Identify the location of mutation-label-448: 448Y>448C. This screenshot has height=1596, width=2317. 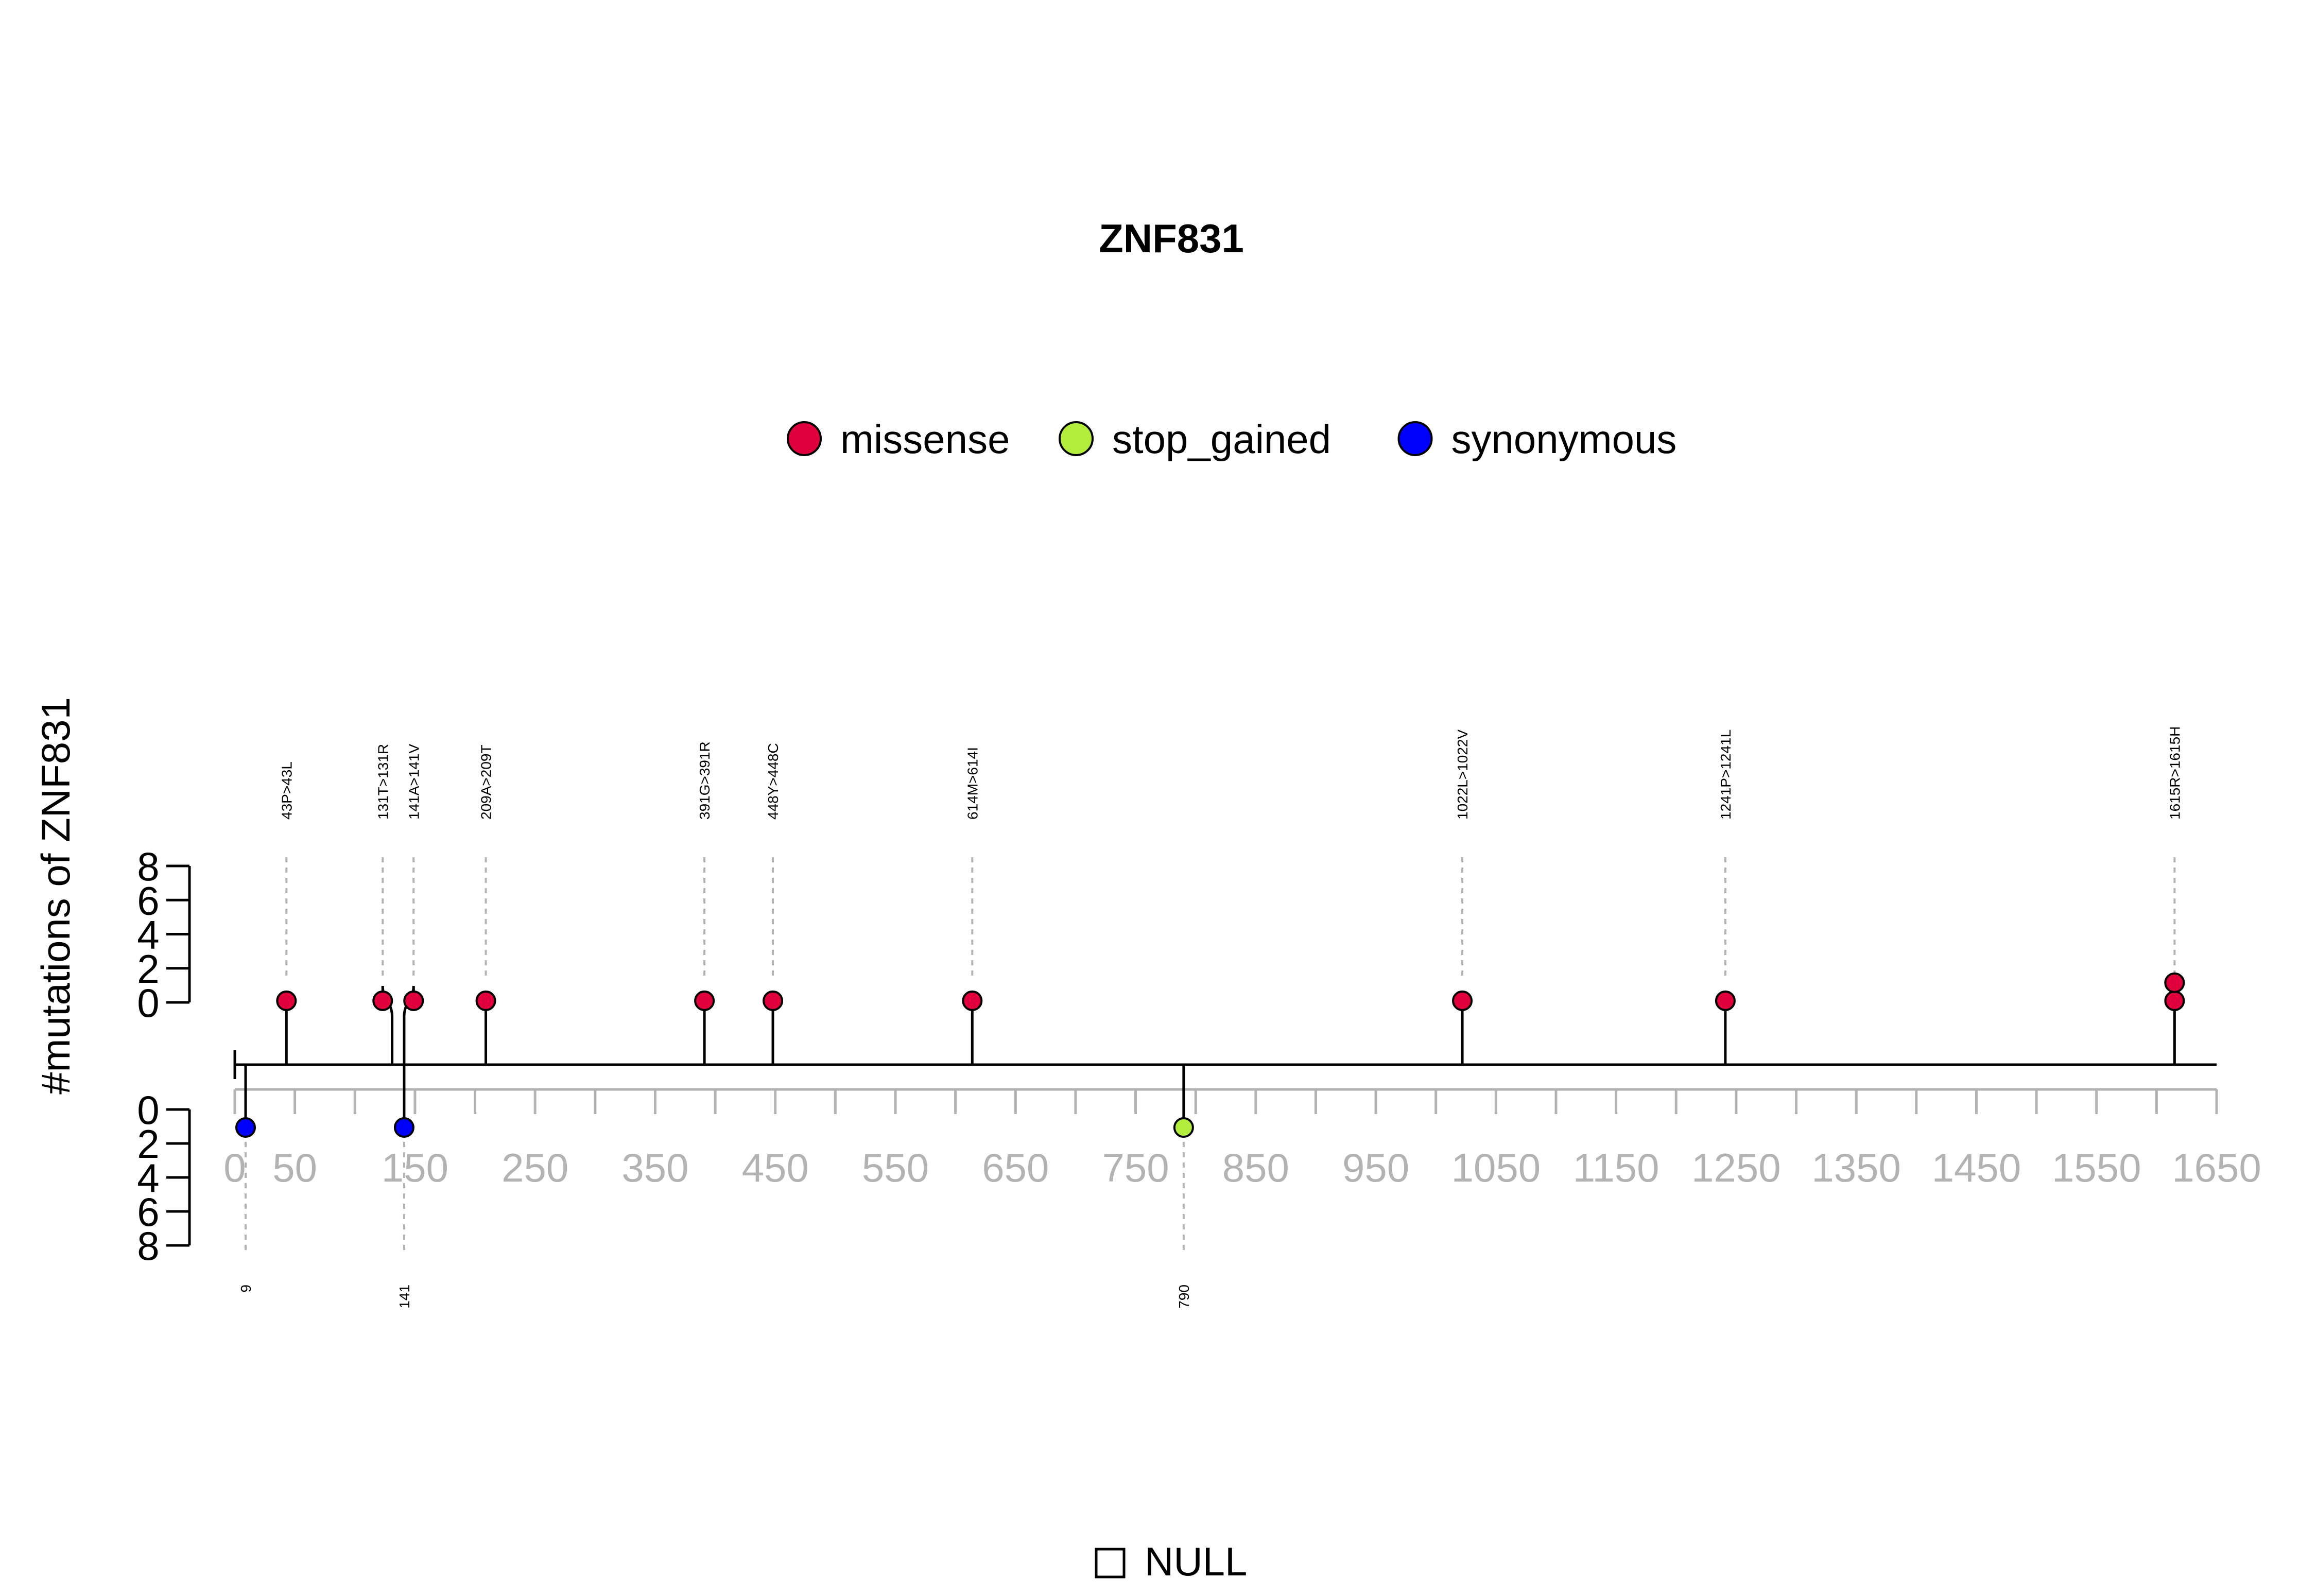
(773, 782).